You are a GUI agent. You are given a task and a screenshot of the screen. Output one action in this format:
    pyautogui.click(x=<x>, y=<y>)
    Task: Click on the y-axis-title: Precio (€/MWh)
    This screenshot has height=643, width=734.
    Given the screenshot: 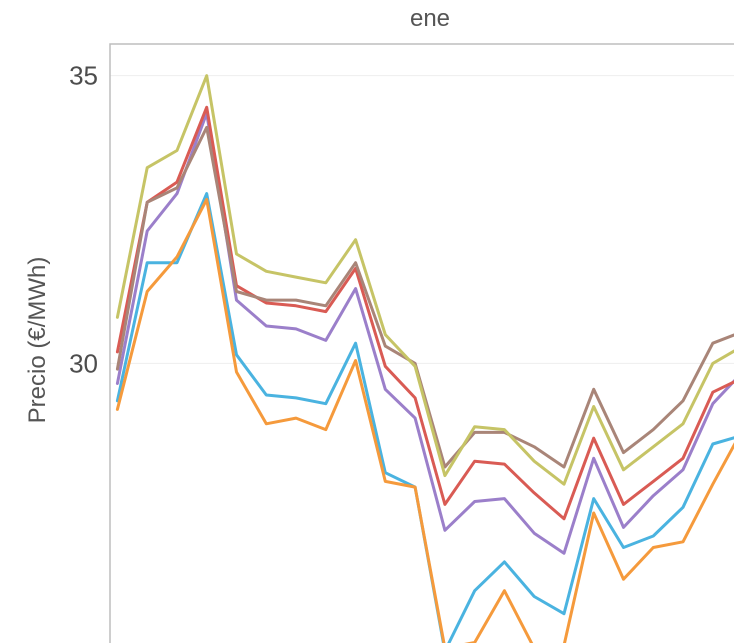 What is the action you would take?
    pyautogui.click(x=37, y=340)
    